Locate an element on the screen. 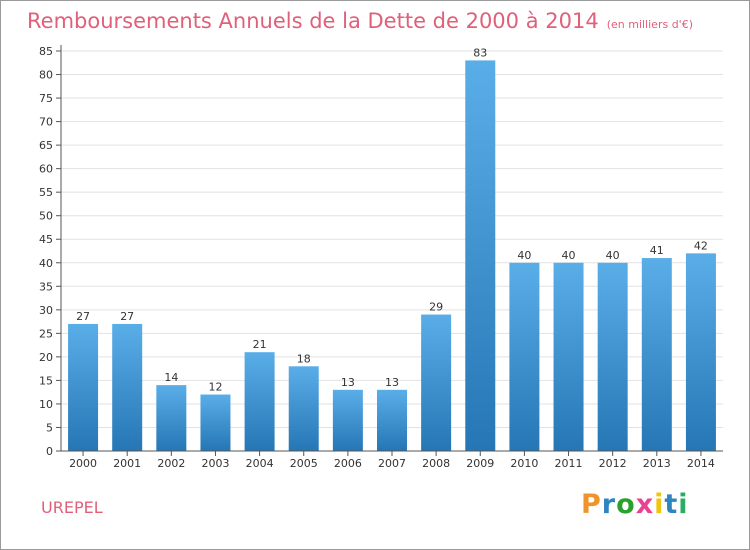 This screenshot has width=750, height=550. x-tick-label: 2005 is located at coordinates (304, 463).